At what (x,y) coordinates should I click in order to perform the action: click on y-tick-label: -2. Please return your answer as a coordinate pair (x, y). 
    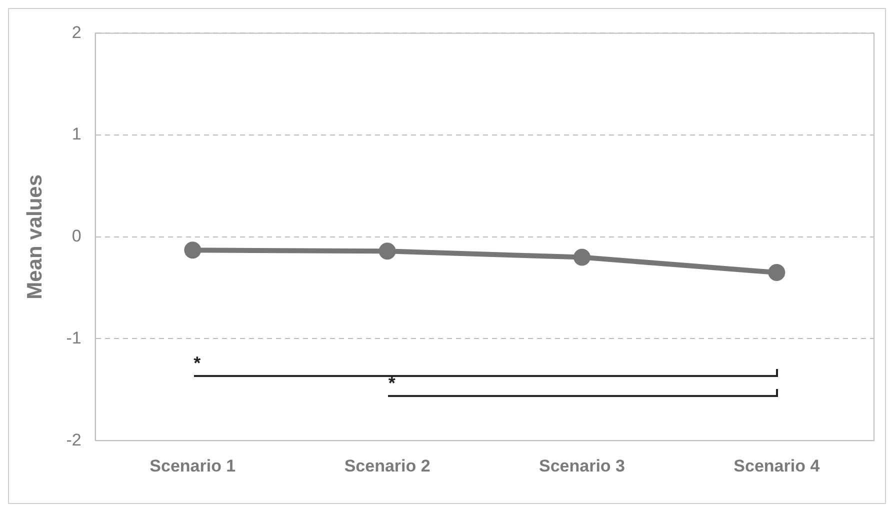
    Looking at the image, I should click on (74, 440).